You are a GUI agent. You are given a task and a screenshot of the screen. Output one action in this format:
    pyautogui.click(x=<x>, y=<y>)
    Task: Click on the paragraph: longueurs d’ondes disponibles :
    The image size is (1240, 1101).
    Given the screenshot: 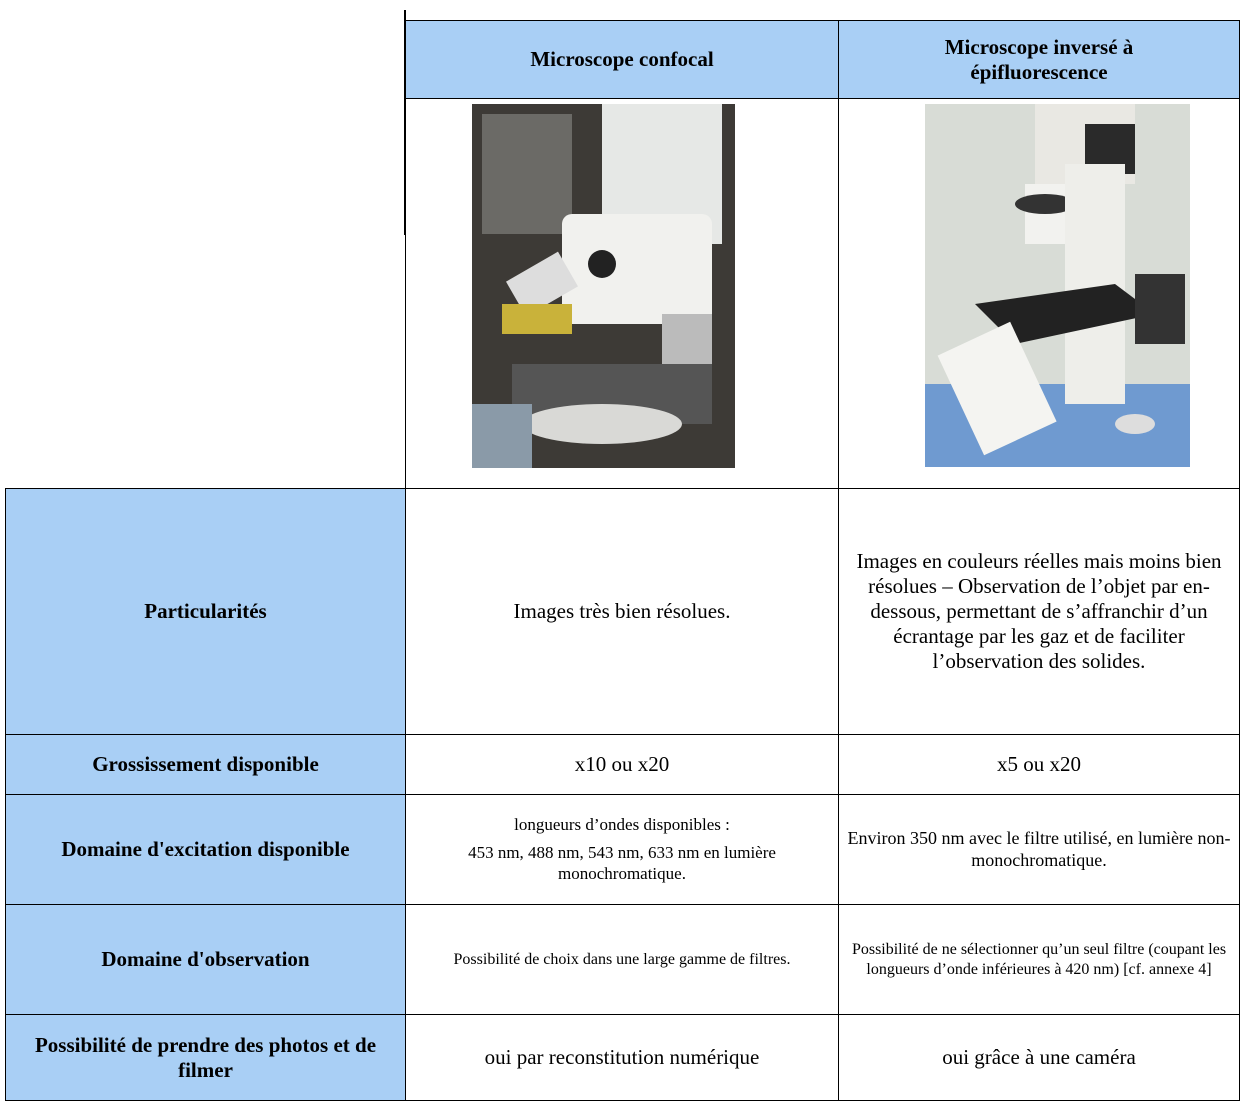 What is the action you would take?
    pyautogui.click(x=622, y=824)
    